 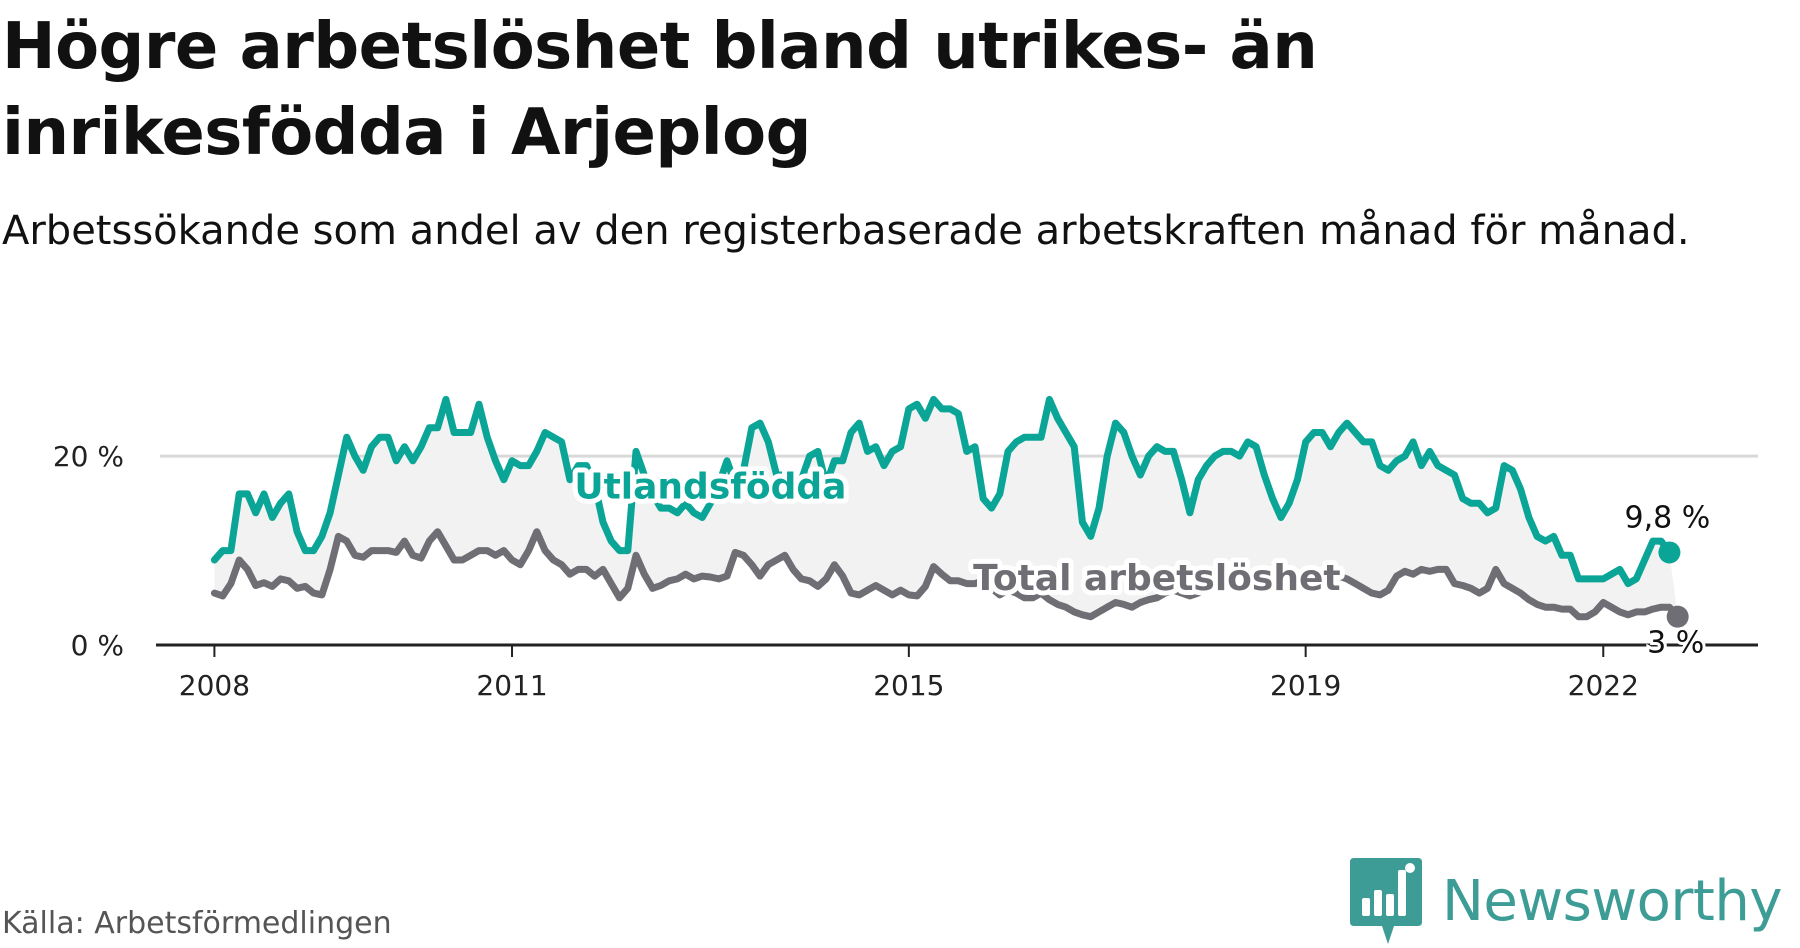 I want to click on series-labels: Utlandsfödda Total arbetslöshet, so click(x=957, y=533).